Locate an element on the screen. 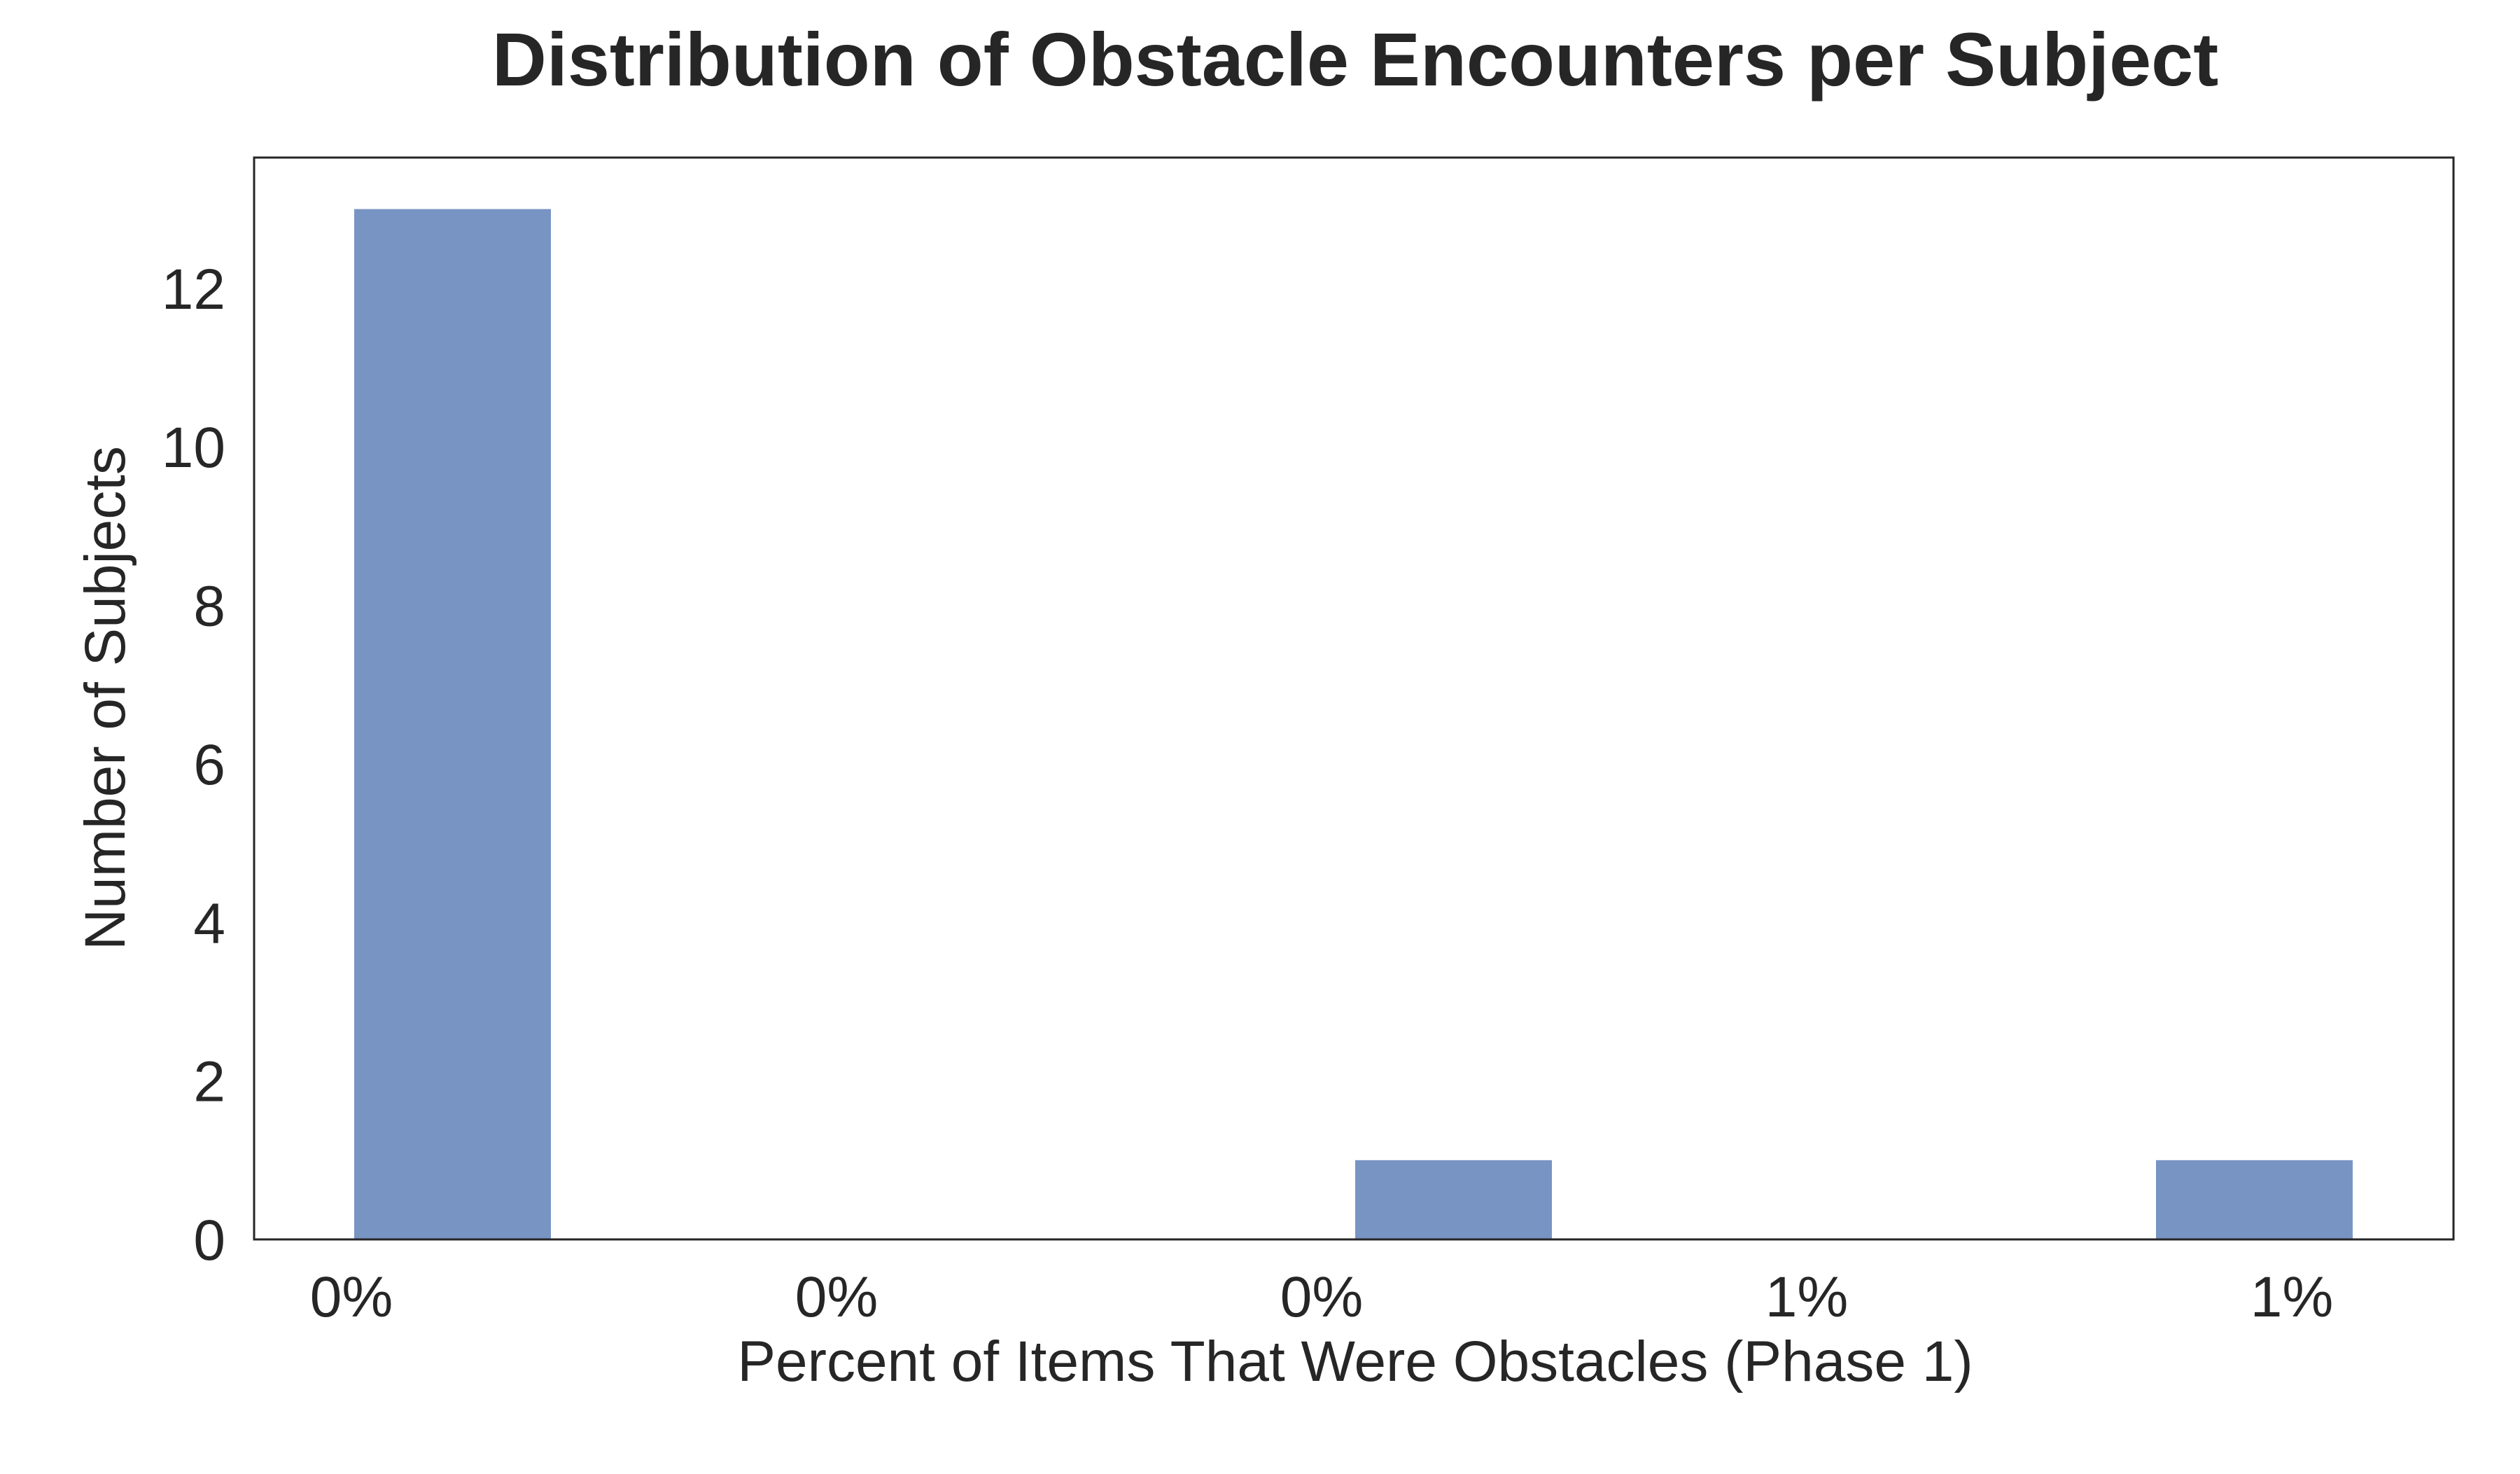 The image size is (2520, 1474). y-axis-ticks: 0 2 4 6 8 10 12 is located at coordinates (193, 765).